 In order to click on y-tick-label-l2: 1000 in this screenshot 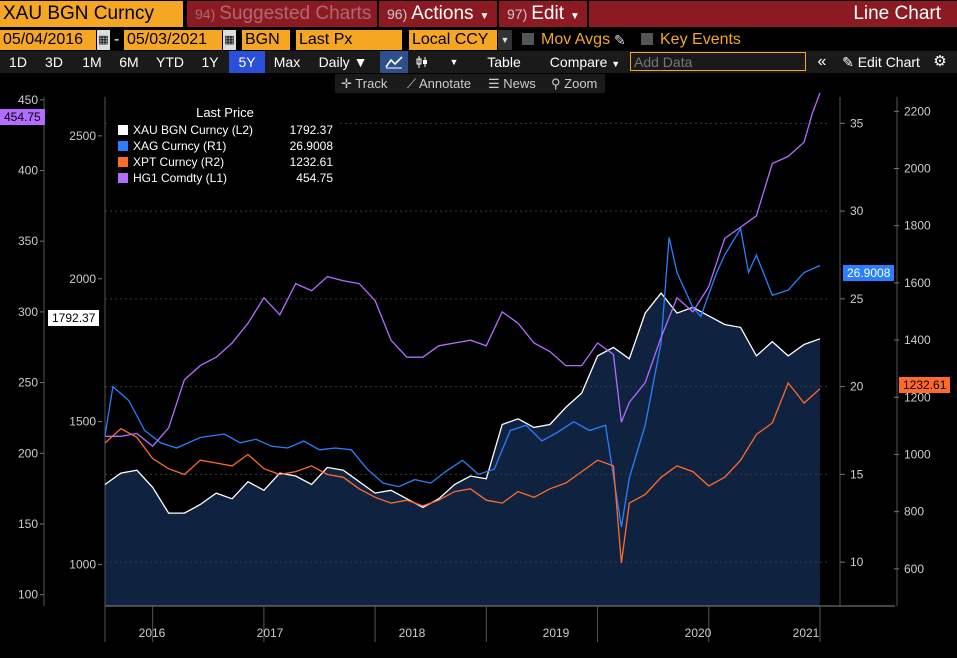, I will do `click(82, 565)`.